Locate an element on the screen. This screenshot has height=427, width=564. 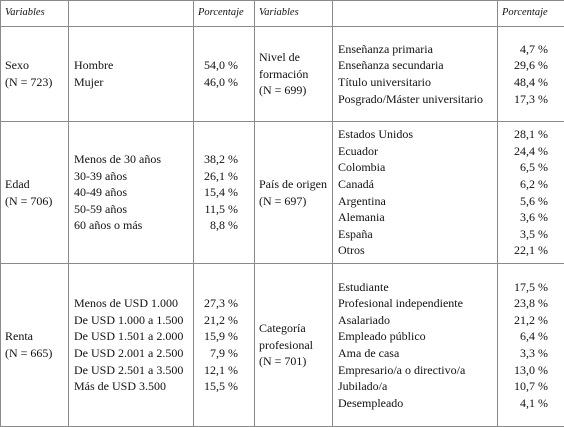
category: Título universitario is located at coordinates (417, 82).